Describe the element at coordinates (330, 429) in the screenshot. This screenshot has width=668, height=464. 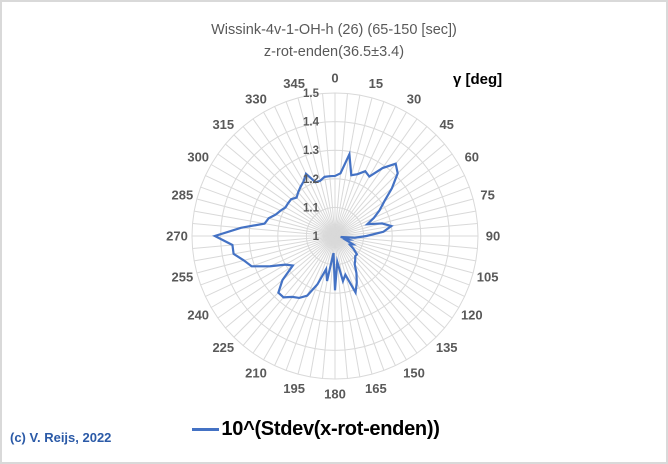
I see `legend-series-label: 10^(Stdev(x-rot-enden))` at that location.